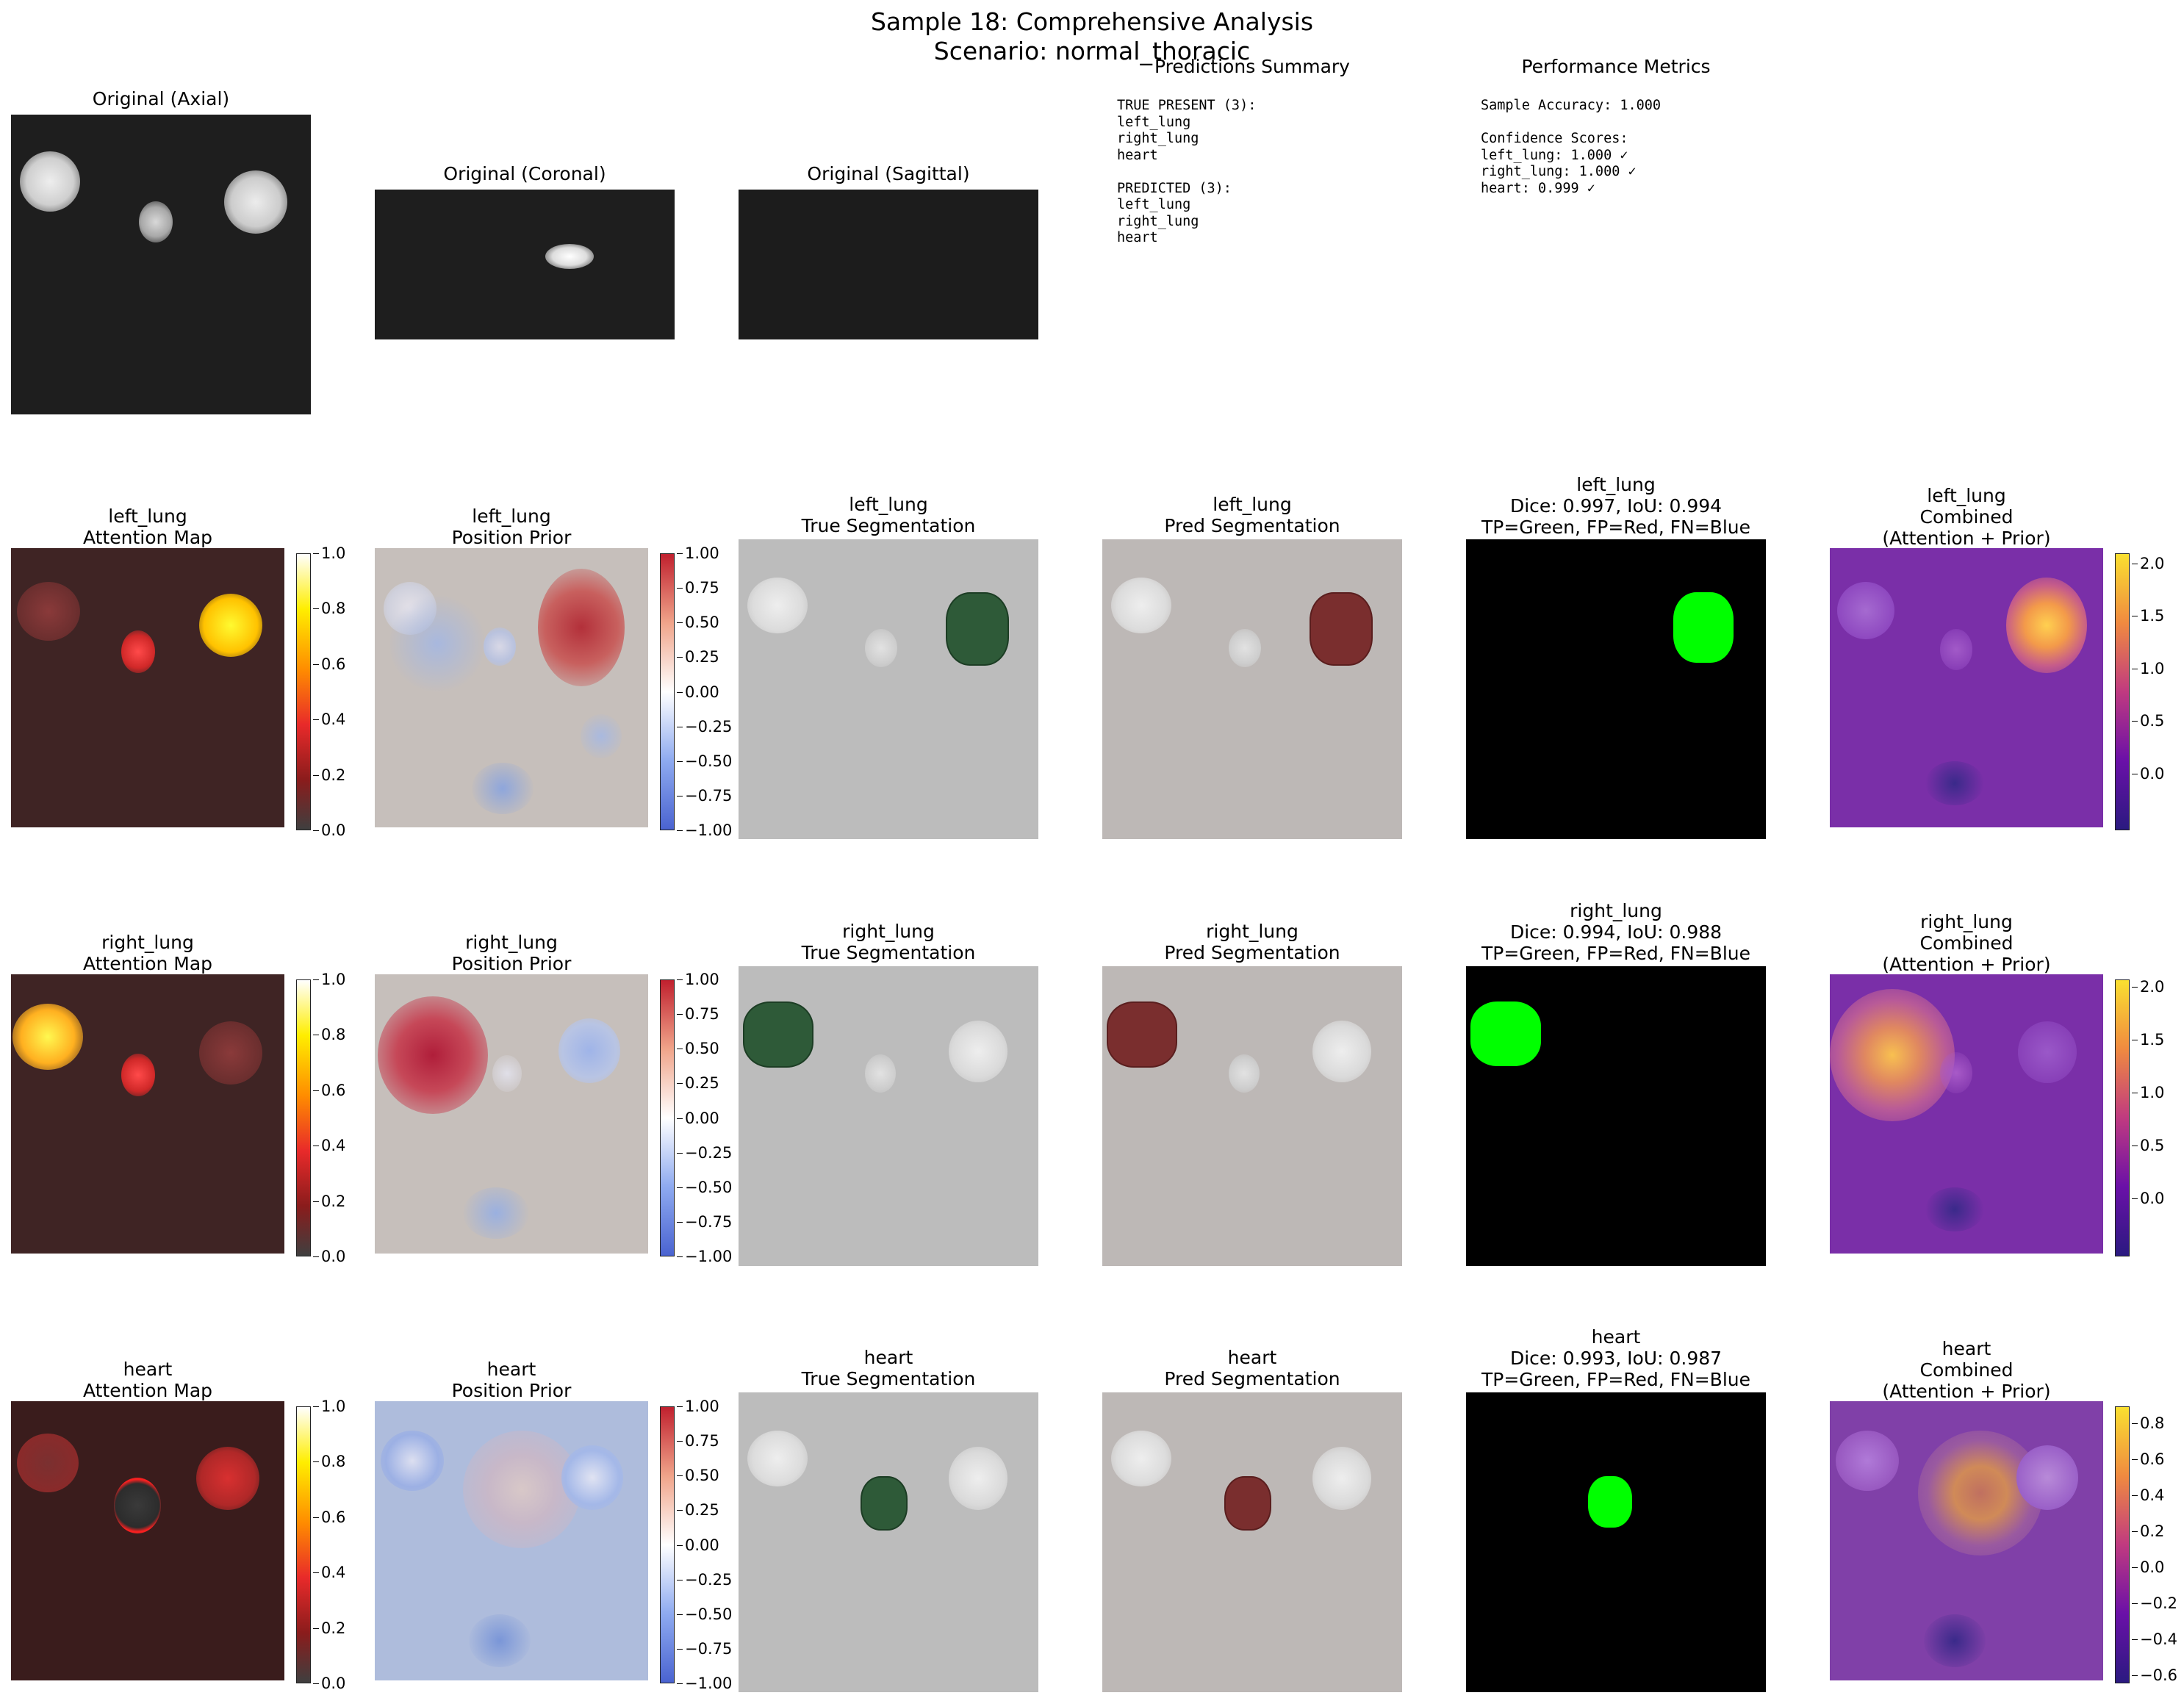 The width and height of the screenshot is (2184, 1701). I want to click on left-lung-pred-segmentation, so click(1252, 689).